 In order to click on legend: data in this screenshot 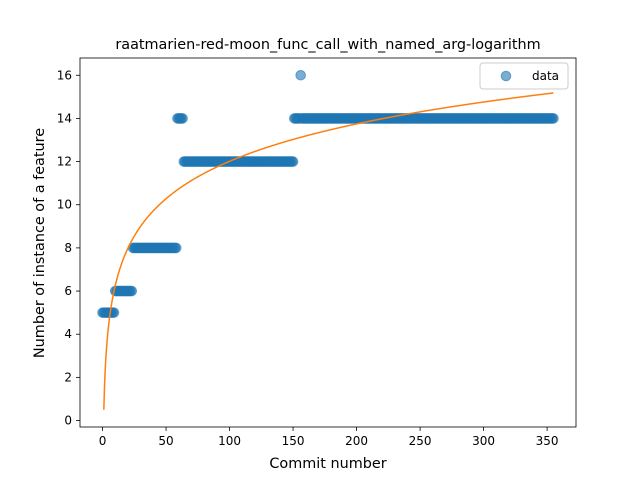, I will do `click(524, 76)`.